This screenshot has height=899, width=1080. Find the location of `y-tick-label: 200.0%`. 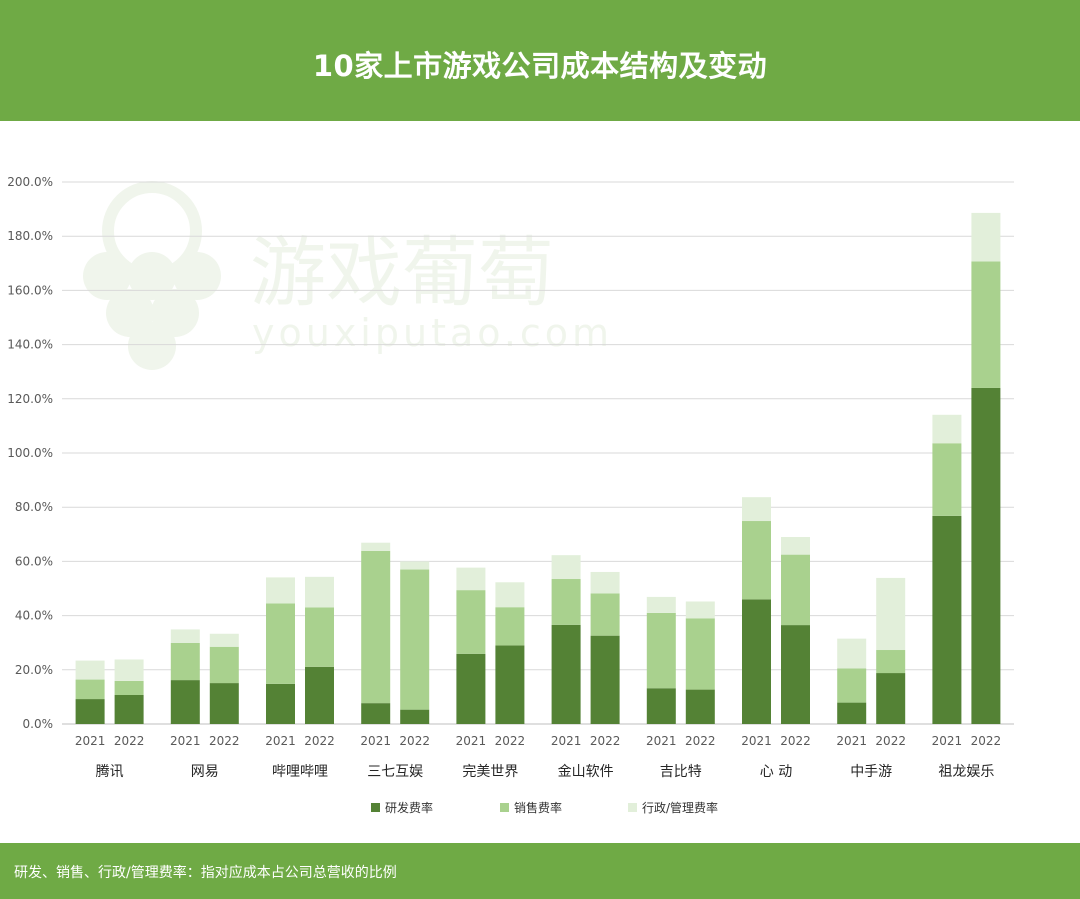

y-tick-label: 200.0% is located at coordinates (30, 182).